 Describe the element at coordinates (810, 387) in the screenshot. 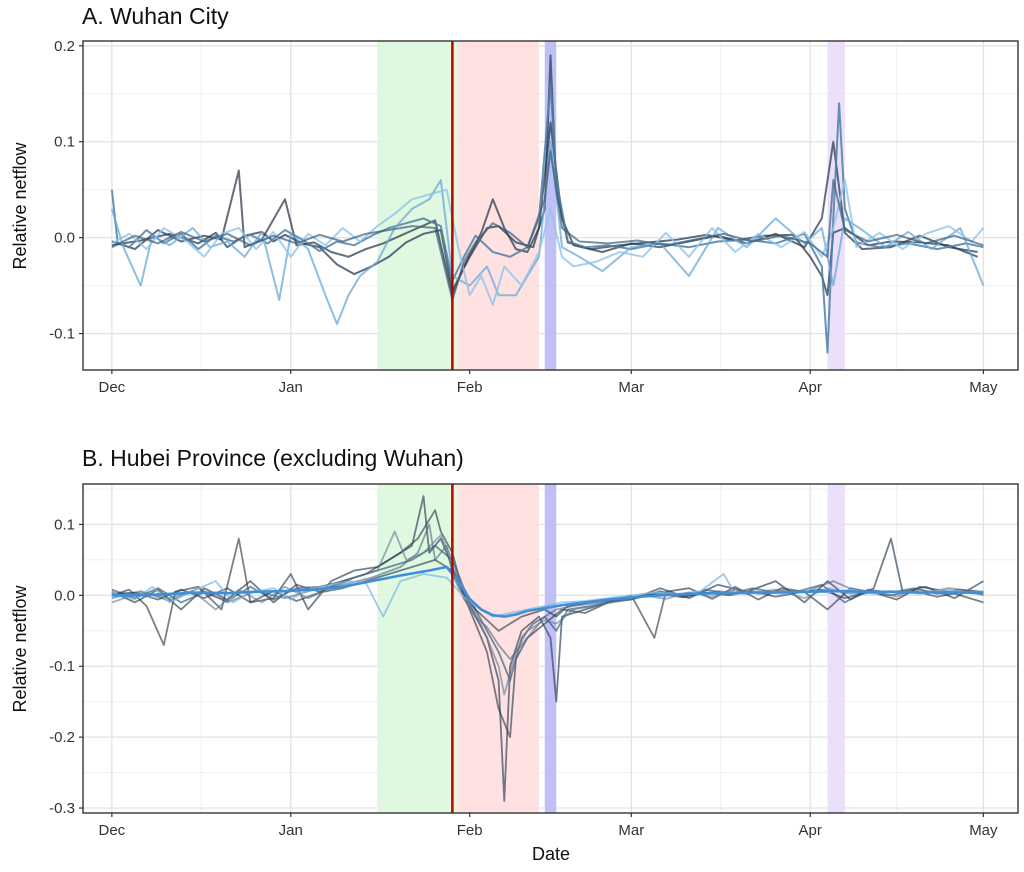

I see `panel-a-x-tick-label: Apr` at that location.